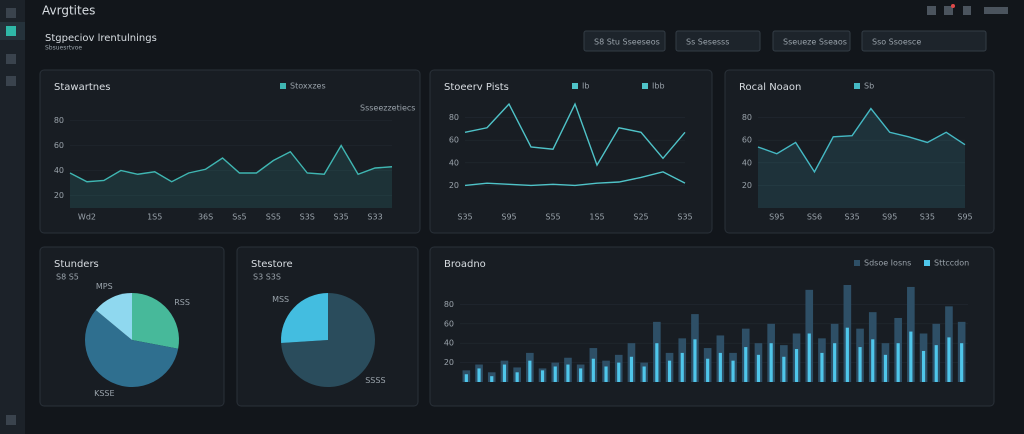 Image resolution: width=1024 pixels, height=434 pixels. Describe the element at coordinates (575, 134) in the screenshot. I see `line` at that location.